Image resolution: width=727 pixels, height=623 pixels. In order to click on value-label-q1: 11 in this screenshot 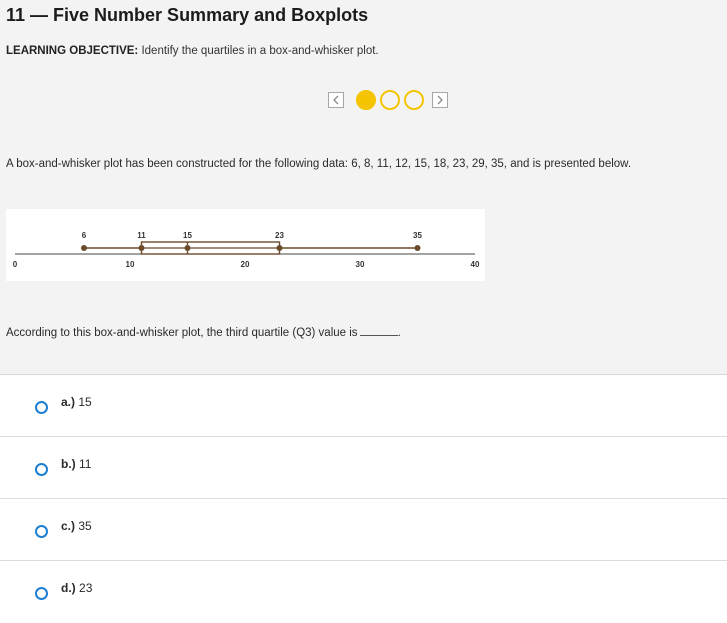, I will do `click(141, 235)`.